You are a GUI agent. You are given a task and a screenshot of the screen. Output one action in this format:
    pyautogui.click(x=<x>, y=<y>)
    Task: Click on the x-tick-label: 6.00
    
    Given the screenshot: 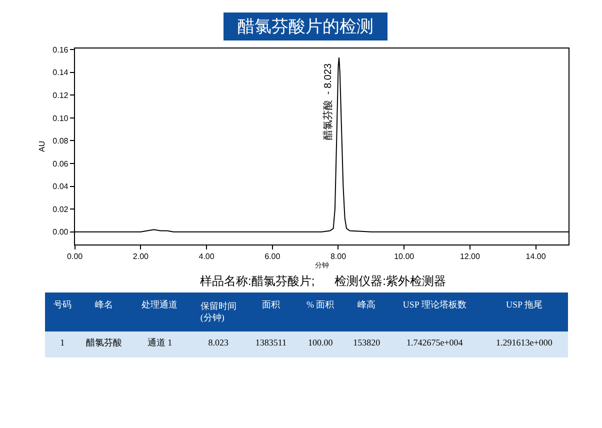 What is the action you would take?
    pyautogui.click(x=272, y=256)
    